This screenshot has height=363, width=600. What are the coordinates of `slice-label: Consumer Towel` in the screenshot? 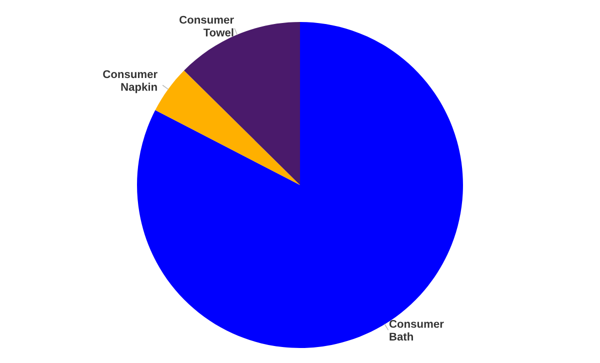 It's located at (207, 26).